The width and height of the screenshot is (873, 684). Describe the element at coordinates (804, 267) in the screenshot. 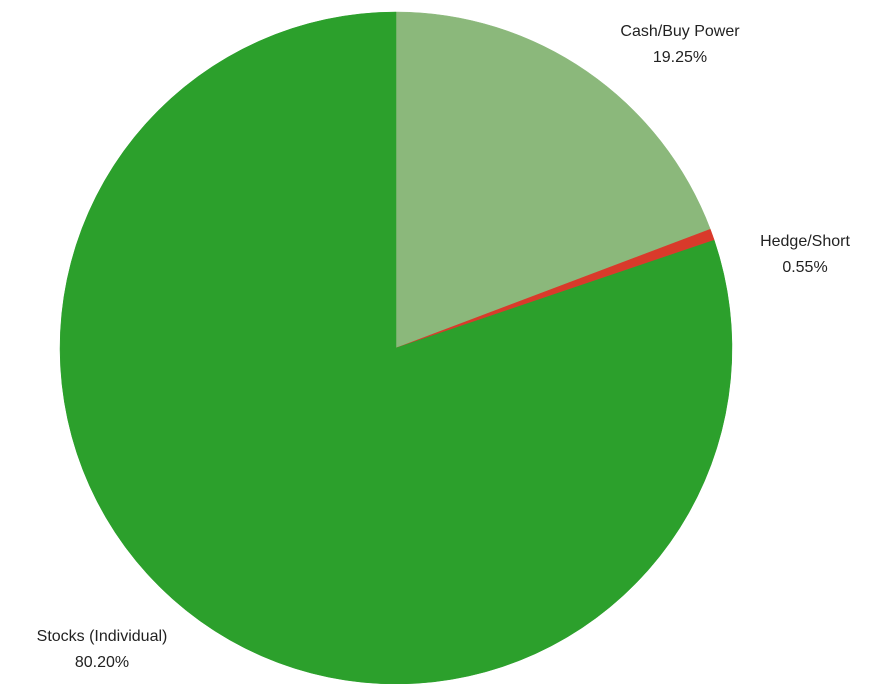

I see `label-hedge-short-value: 0.55%` at that location.